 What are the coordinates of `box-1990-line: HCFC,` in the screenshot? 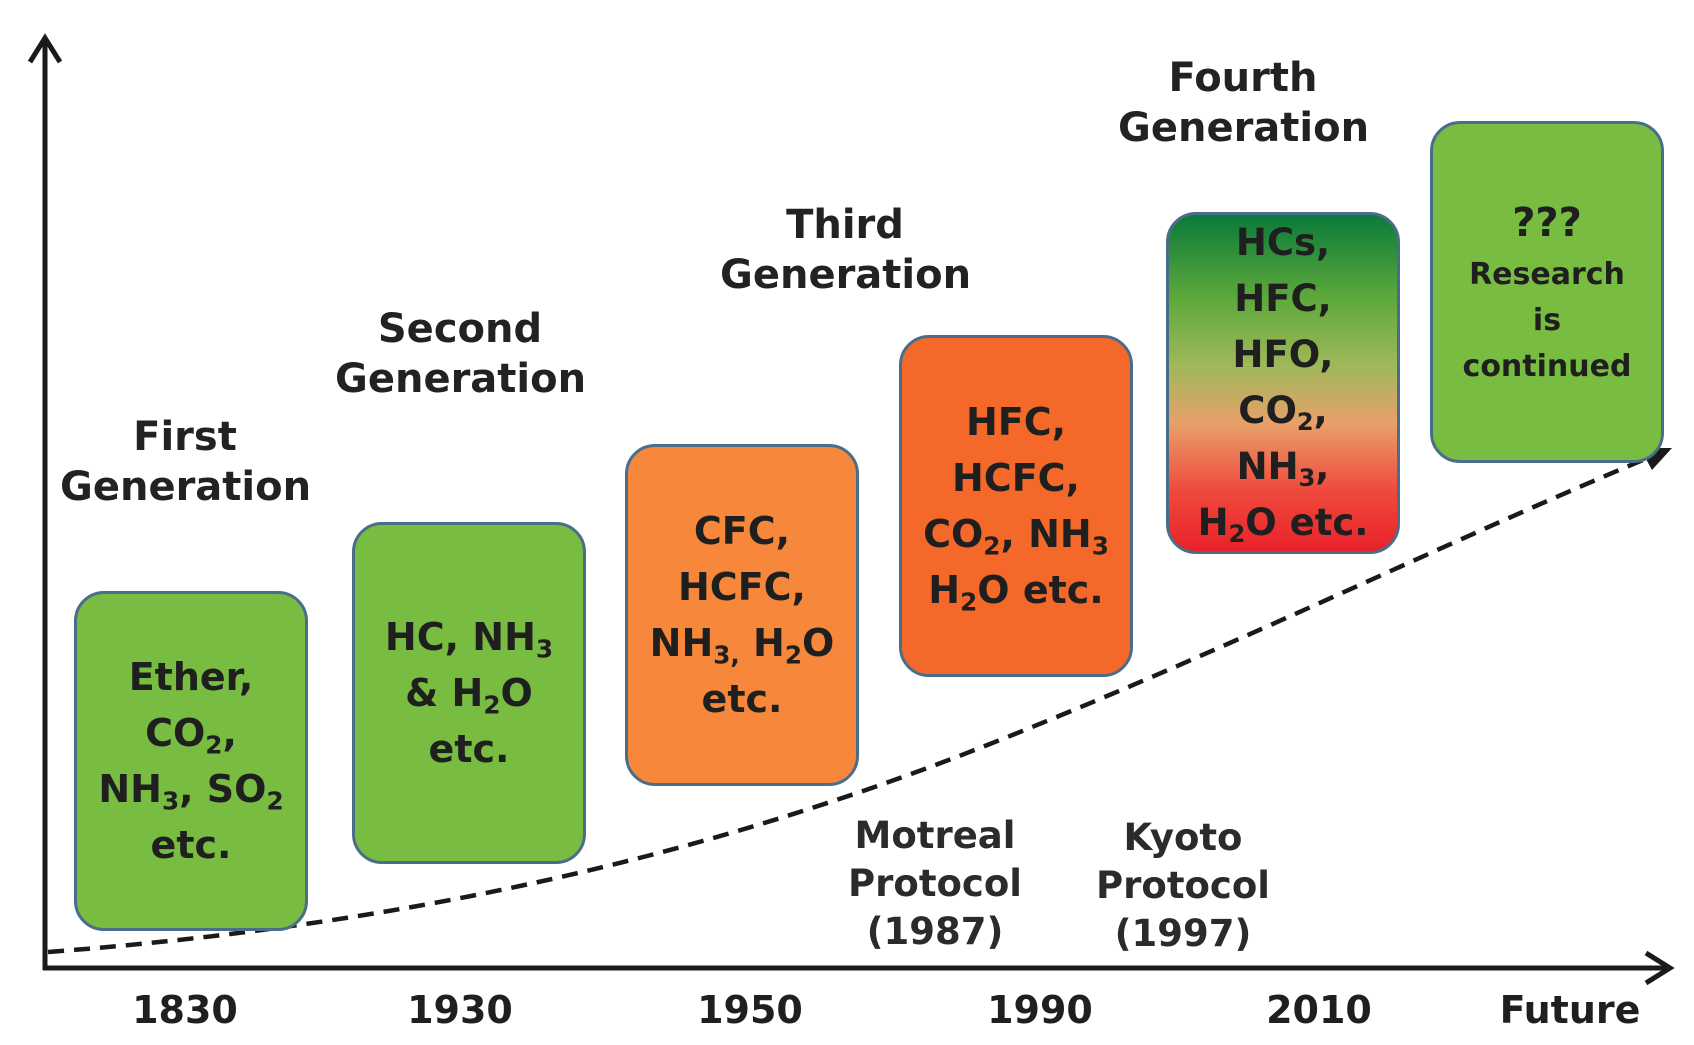 It's located at (1016, 478).